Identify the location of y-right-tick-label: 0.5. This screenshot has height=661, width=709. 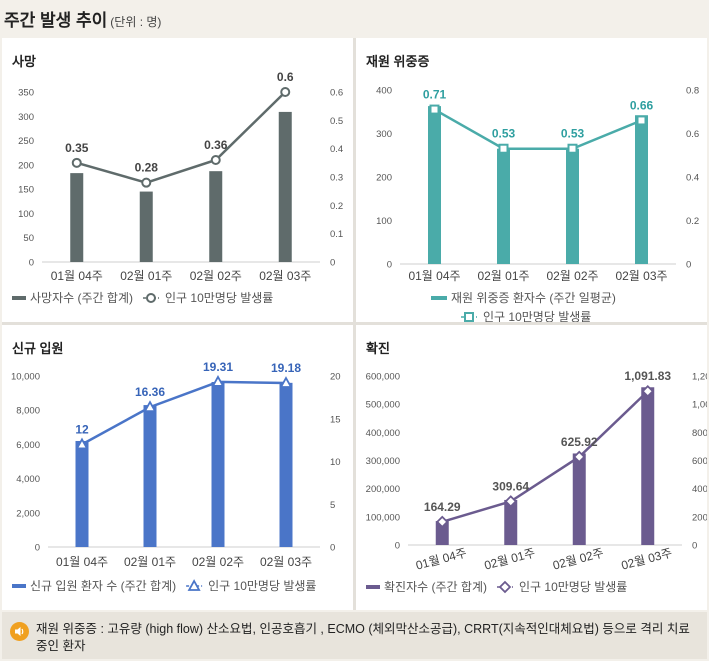
(336, 121).